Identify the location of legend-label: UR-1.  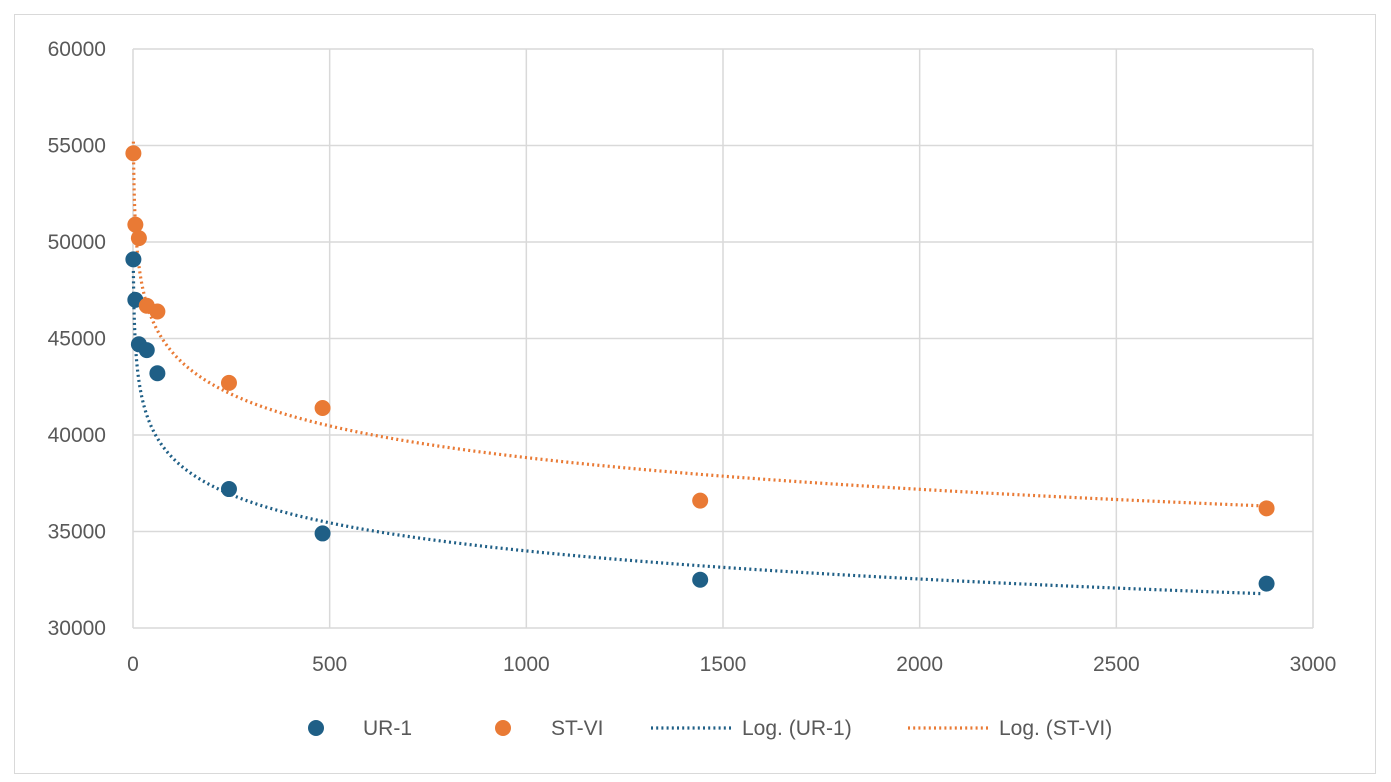
(387, 728).